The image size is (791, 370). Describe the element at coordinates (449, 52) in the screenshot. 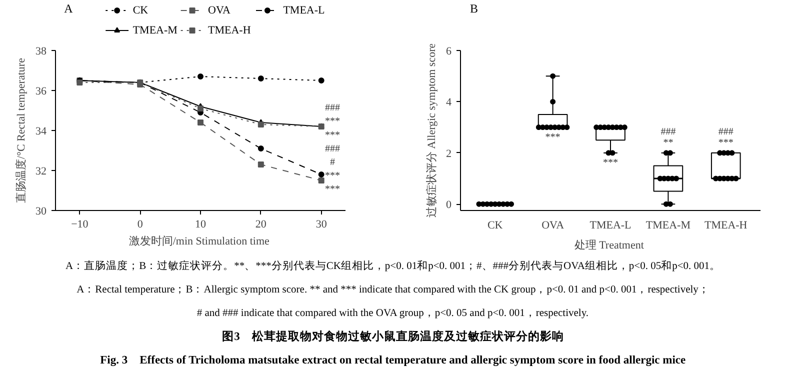

I see `y-tick-label: 6` at that location.